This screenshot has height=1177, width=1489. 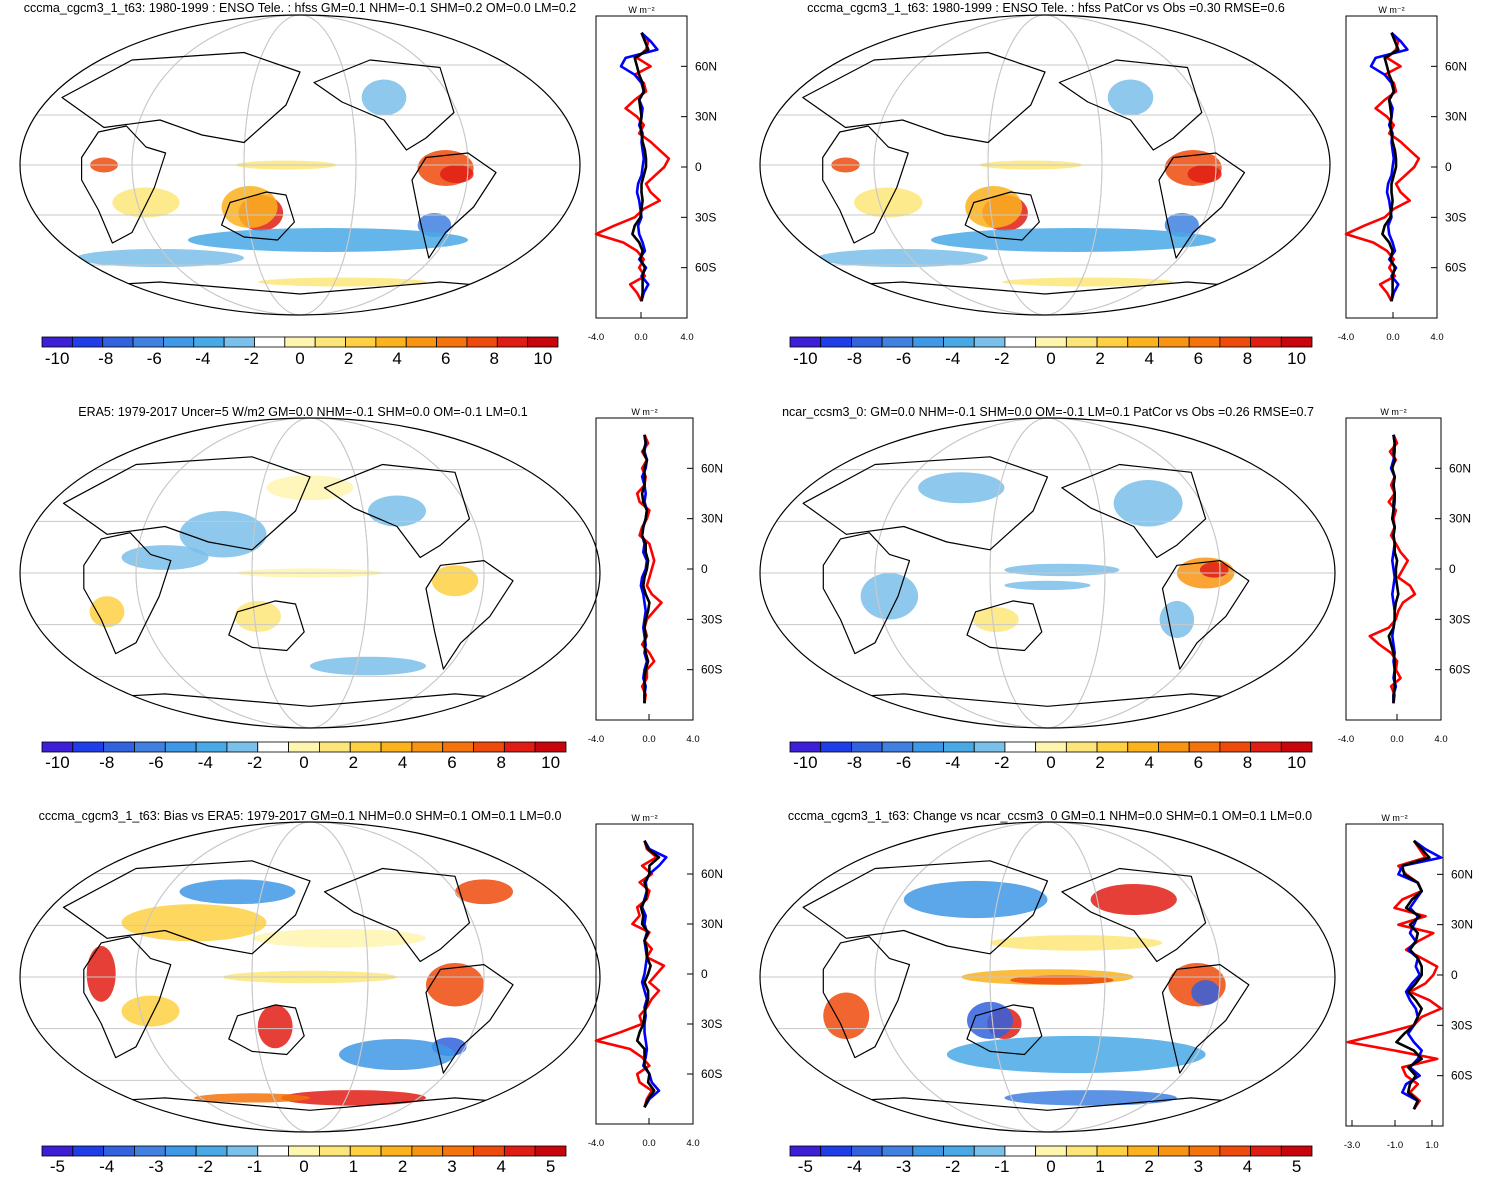 What do you see at coordinates (155, 762) in the screenshot?
I see `colorbar-label: -6` at bounding box center [155, 762].